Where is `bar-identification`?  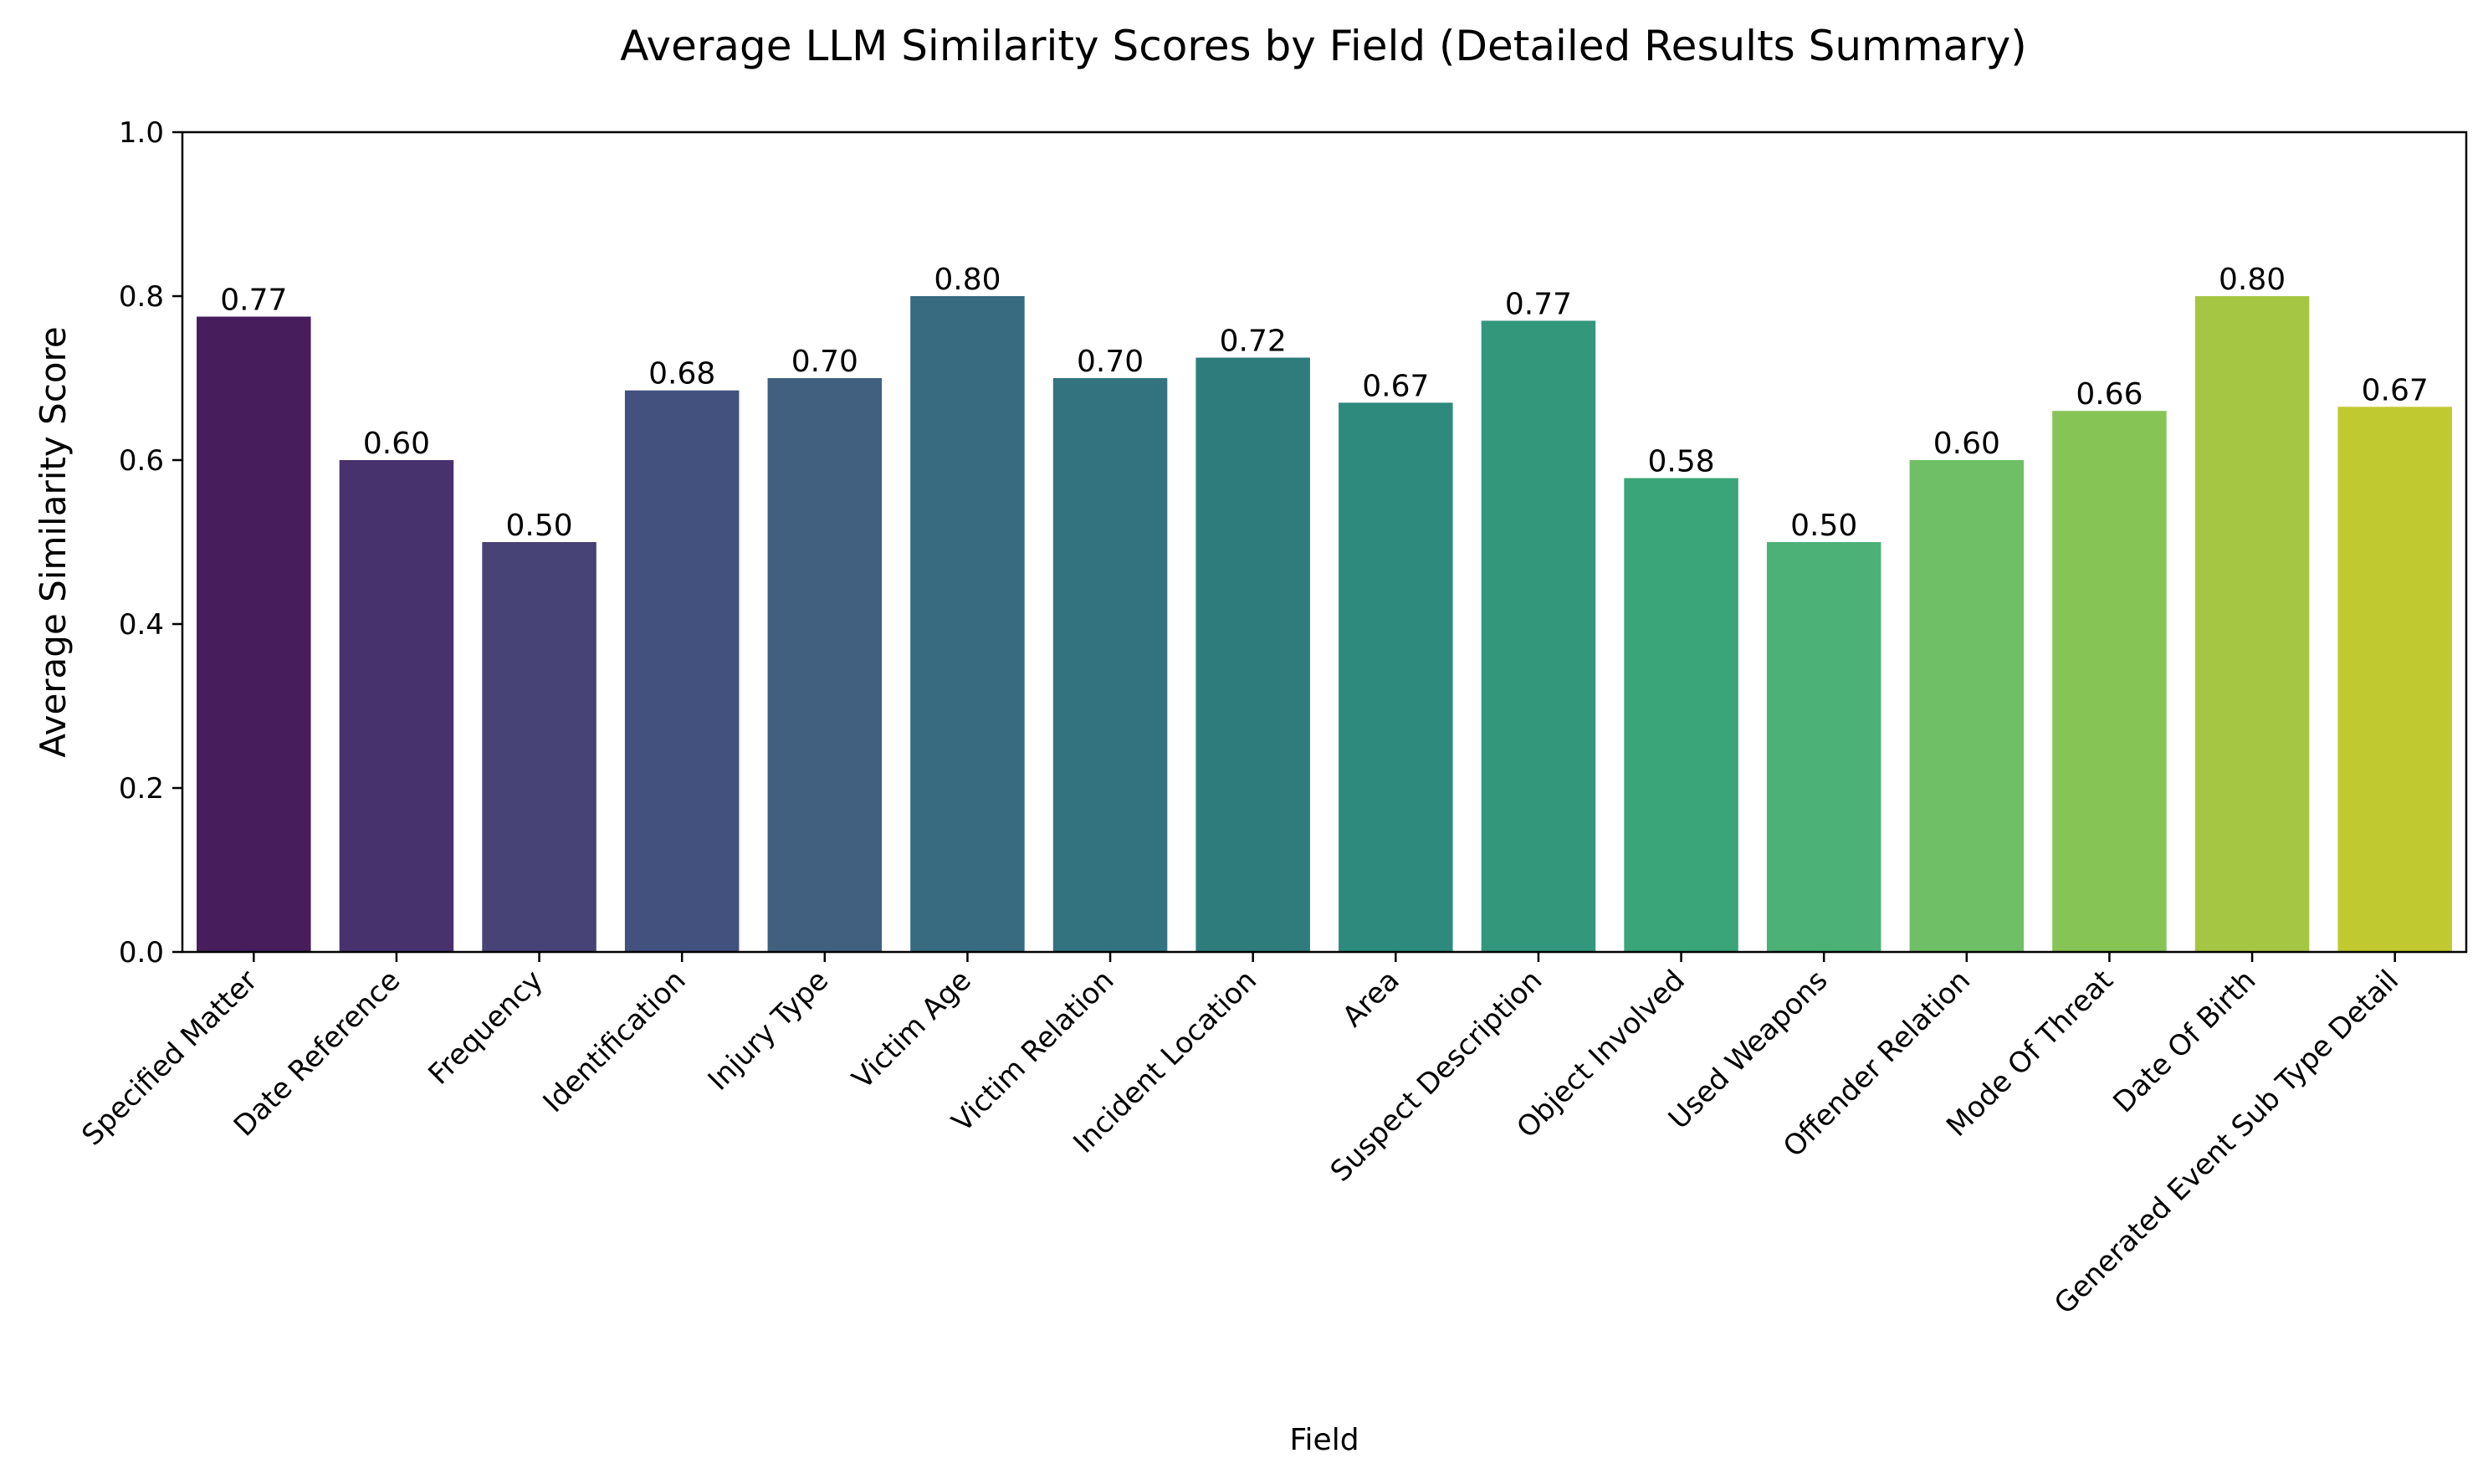
bar-identification is located at coordinates (682, 671).